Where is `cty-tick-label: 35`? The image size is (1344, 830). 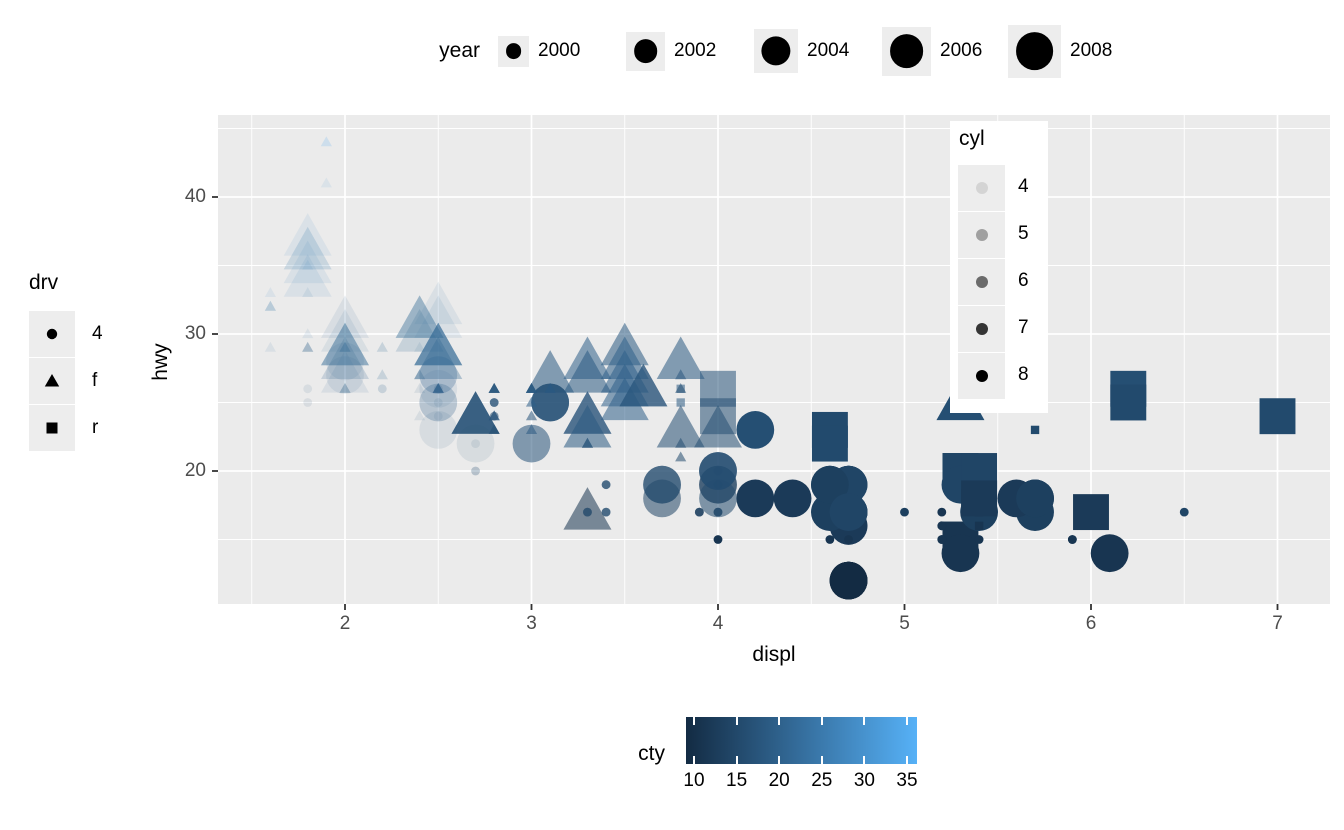 cty-tick-label: 35 is located at coordinates (907, 780).